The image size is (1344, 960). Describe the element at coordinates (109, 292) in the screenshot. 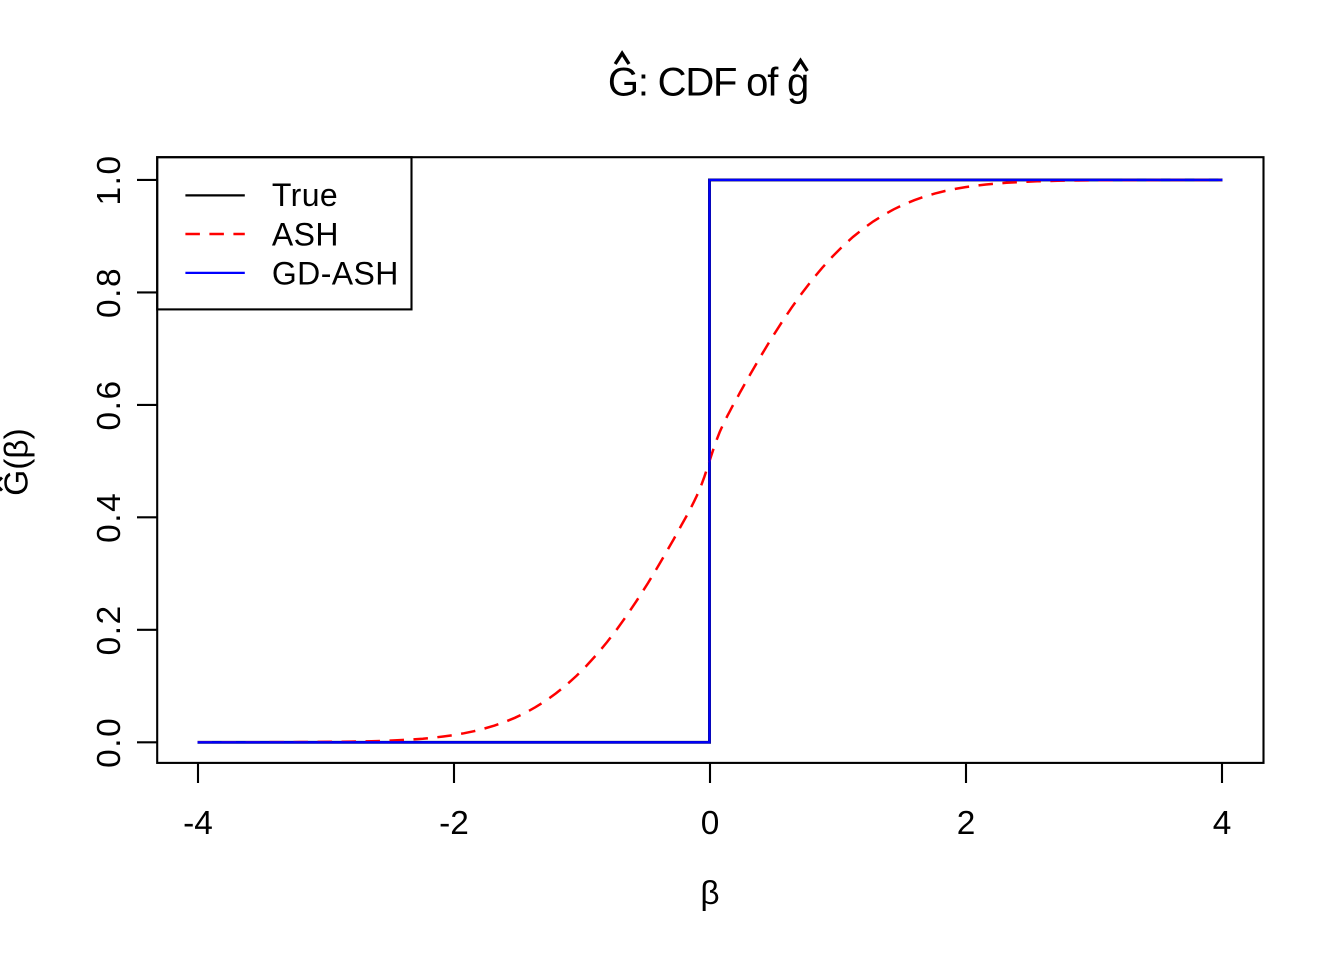

I see `svg-text: 0.8` at that location.